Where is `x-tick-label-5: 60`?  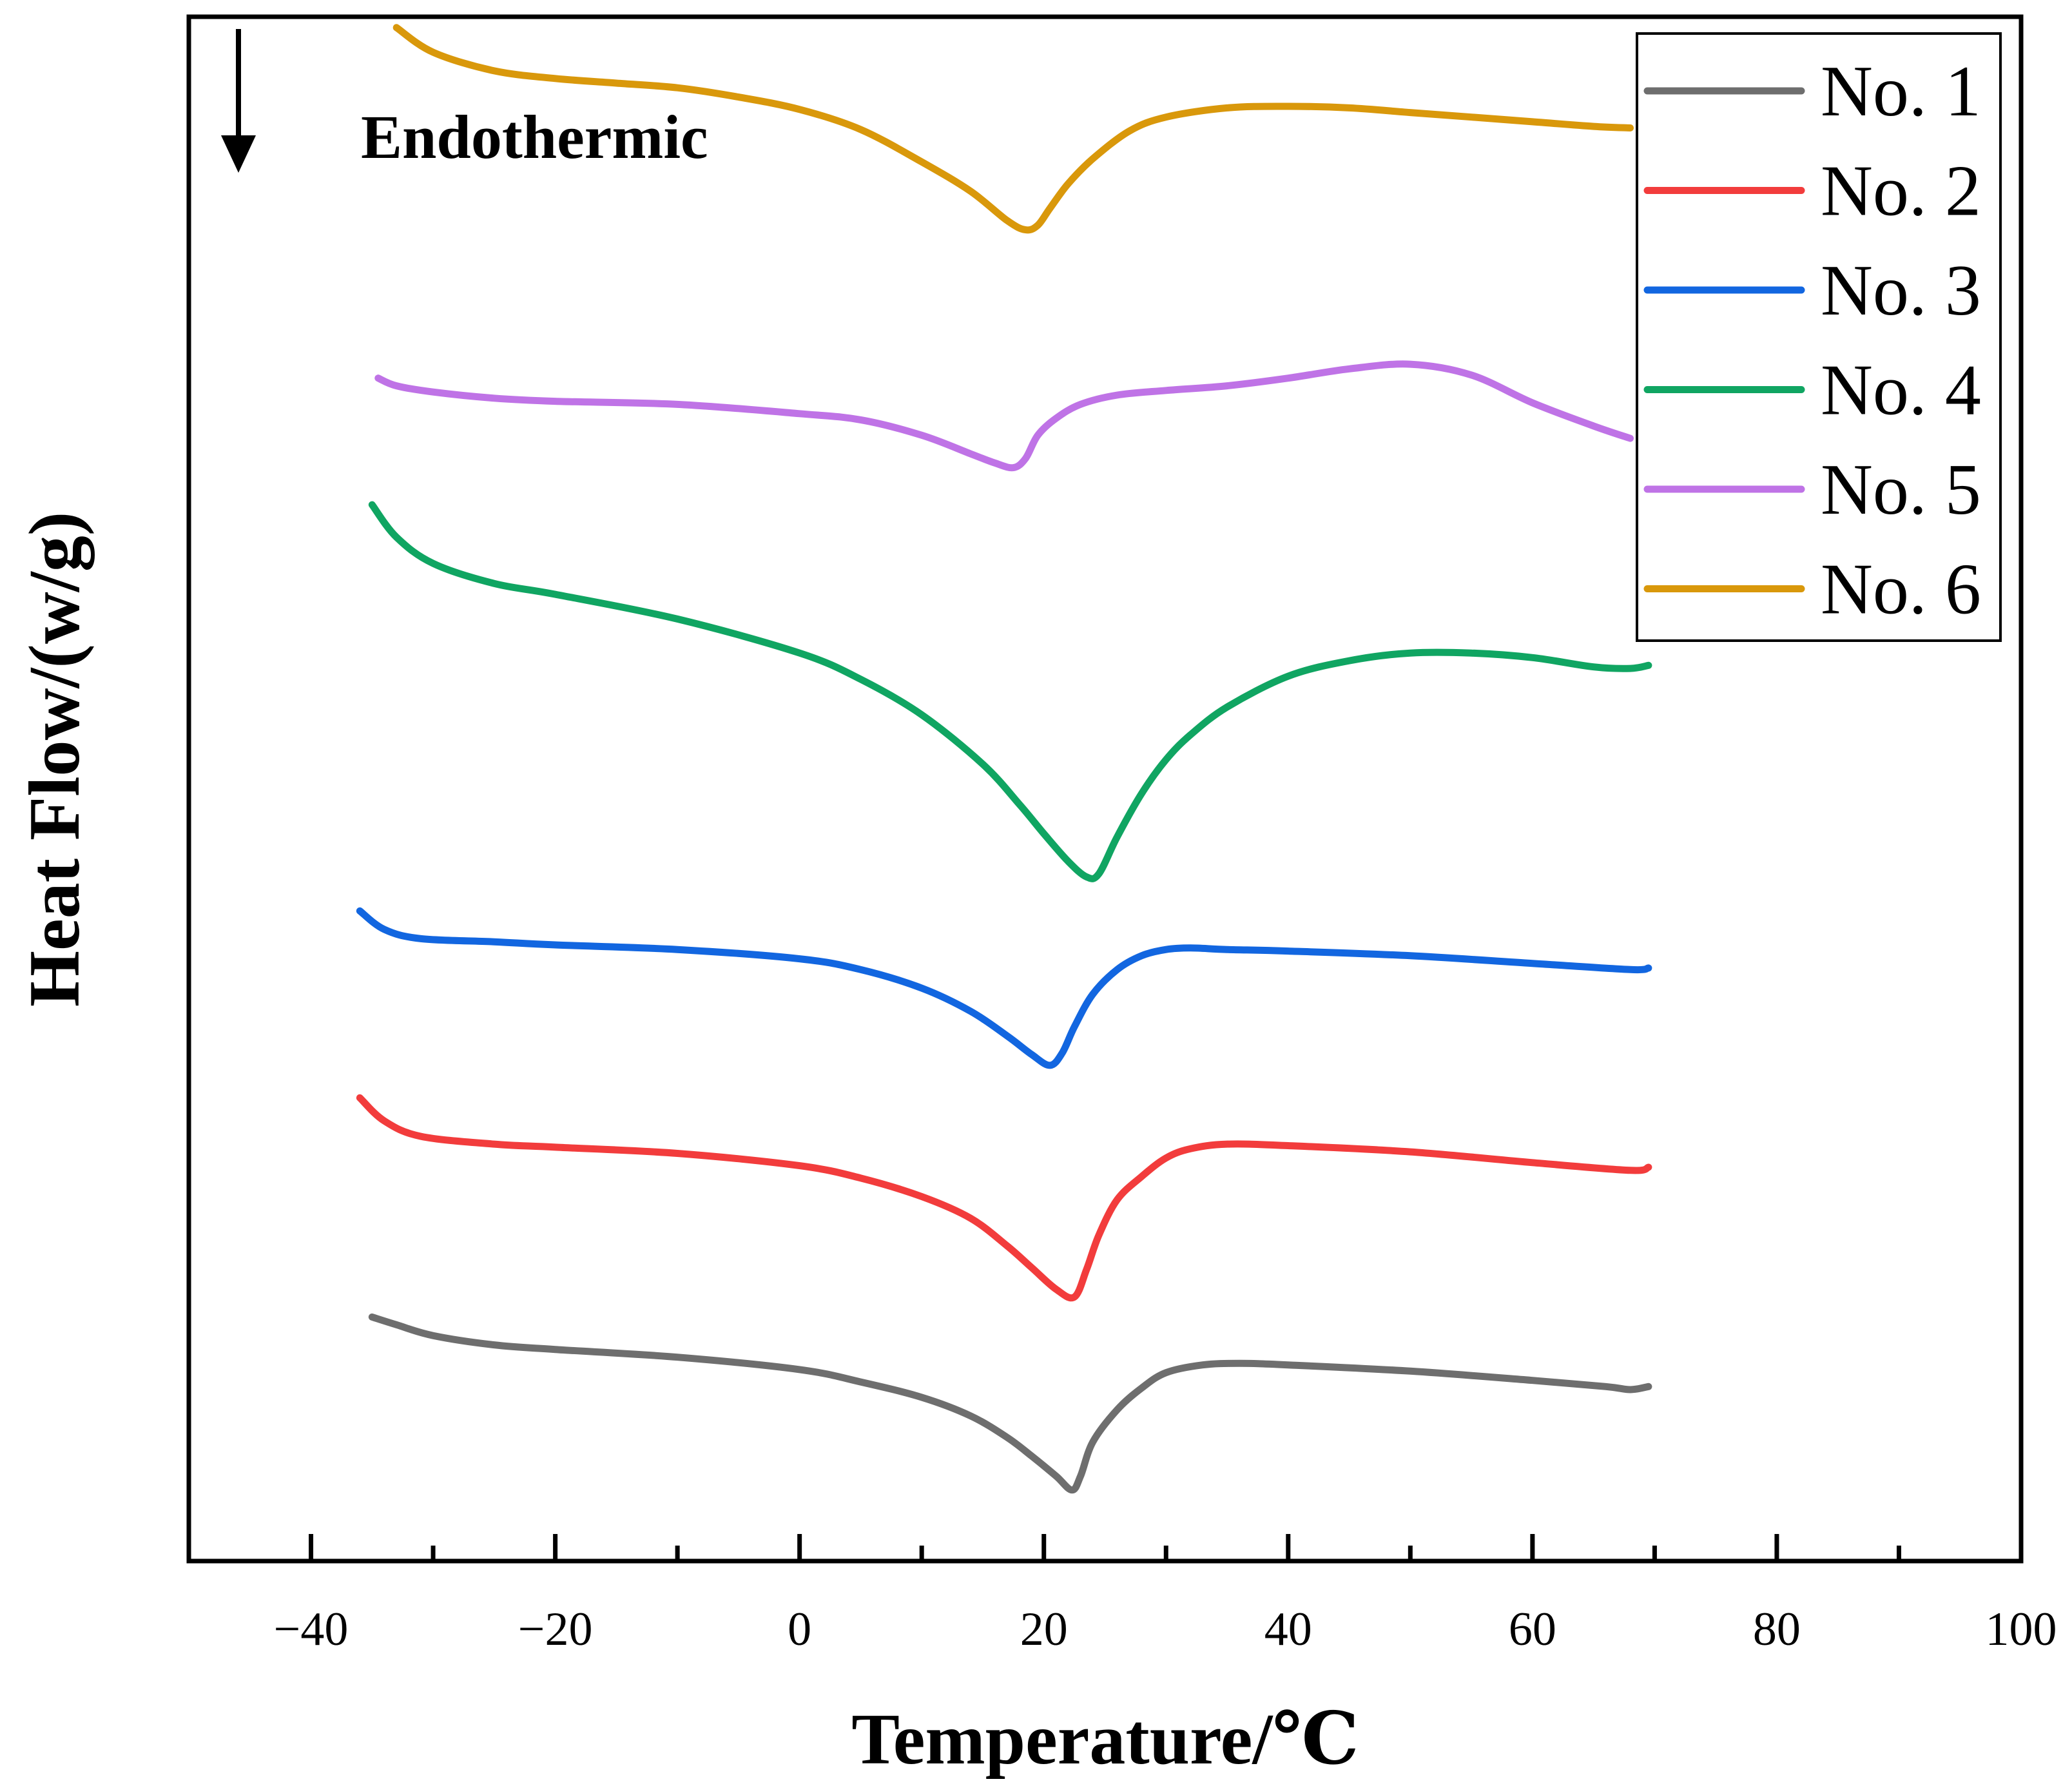
x-tick-label-5: 60 is located at coordinates (1532, 1629).